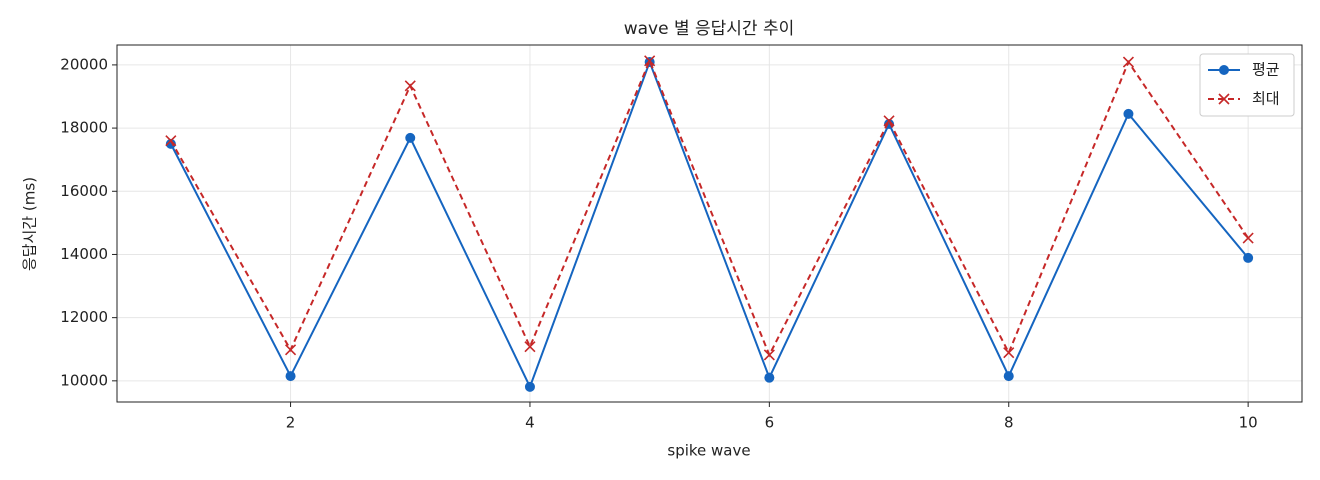 The height and width of the screenshot is (480, 1320). I want to click on y-tick-label: 10000, so click(84, 380).